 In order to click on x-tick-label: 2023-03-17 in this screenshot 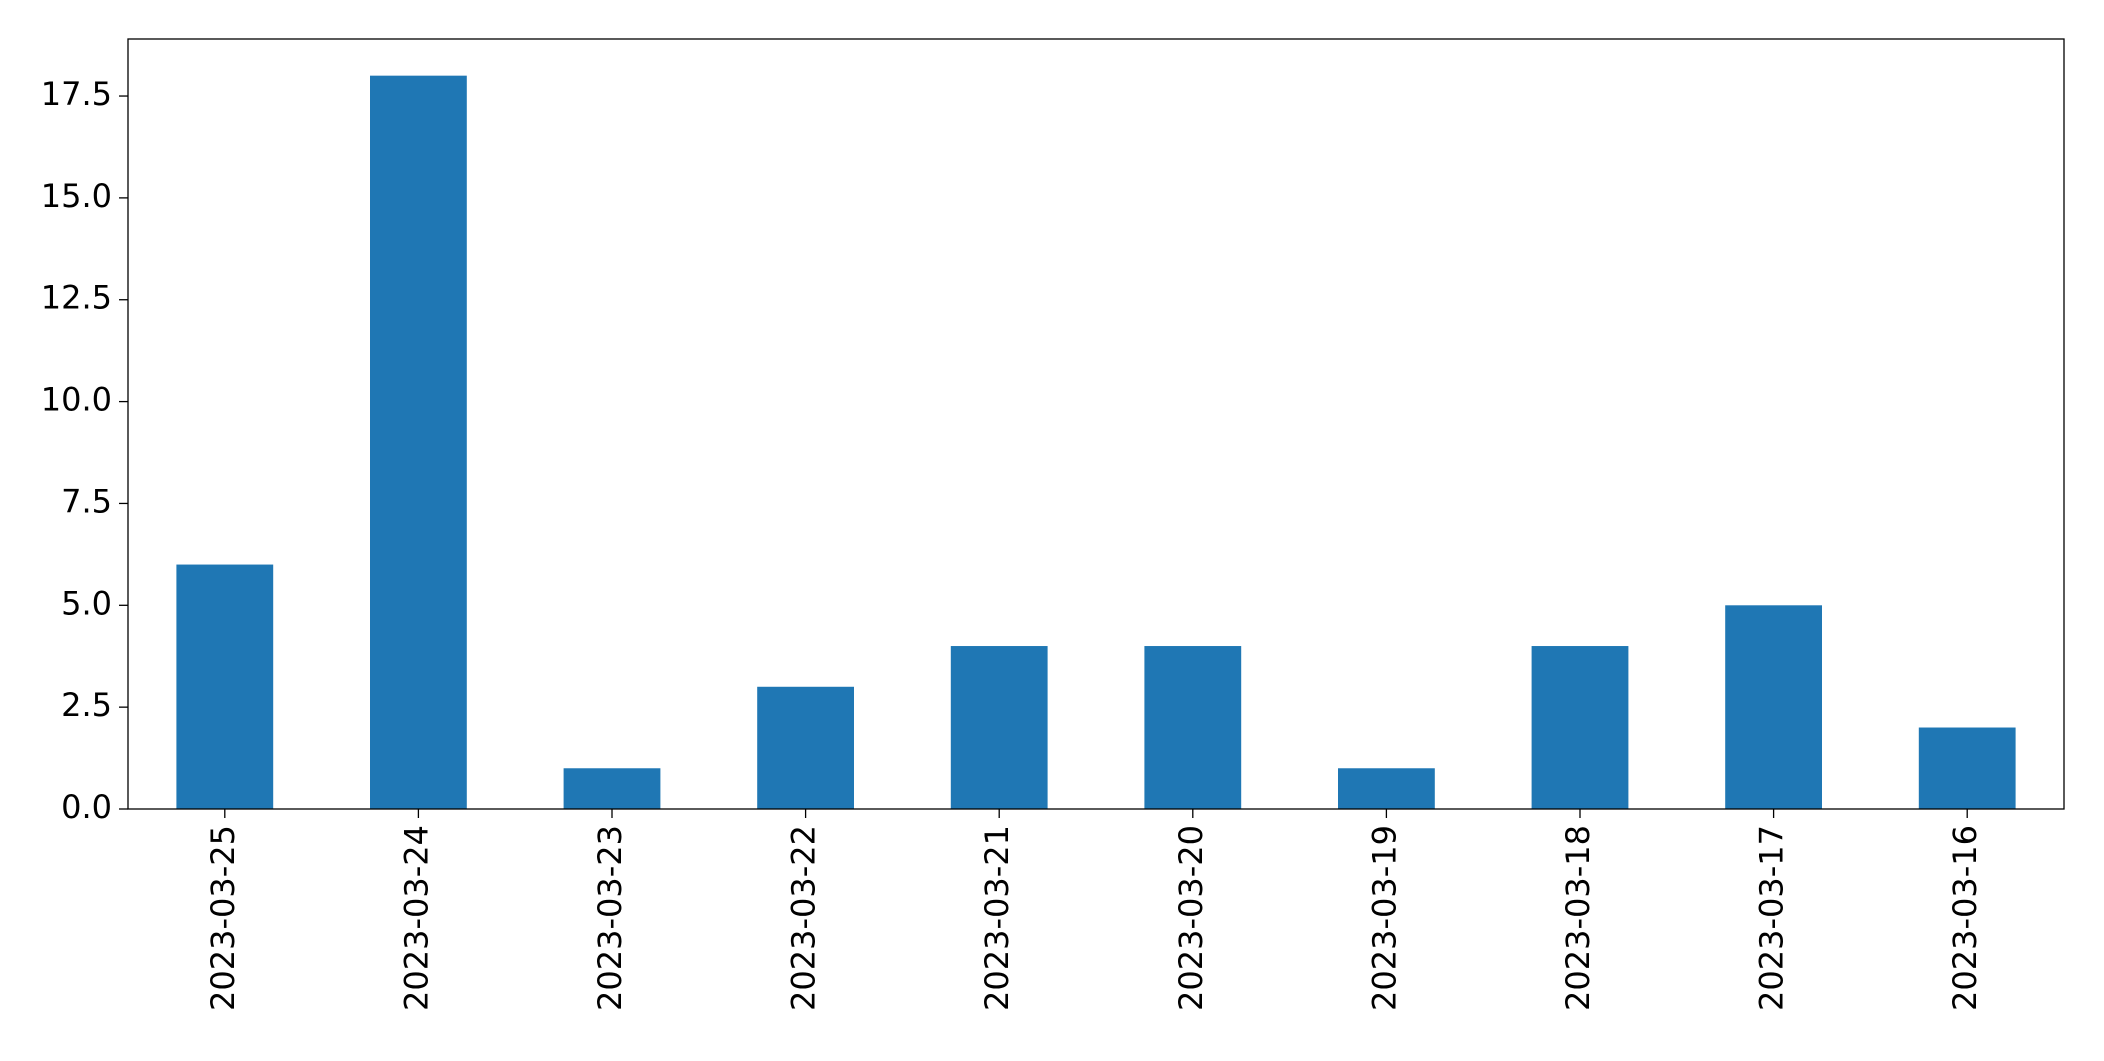, I will do `click(1772, 918)`.